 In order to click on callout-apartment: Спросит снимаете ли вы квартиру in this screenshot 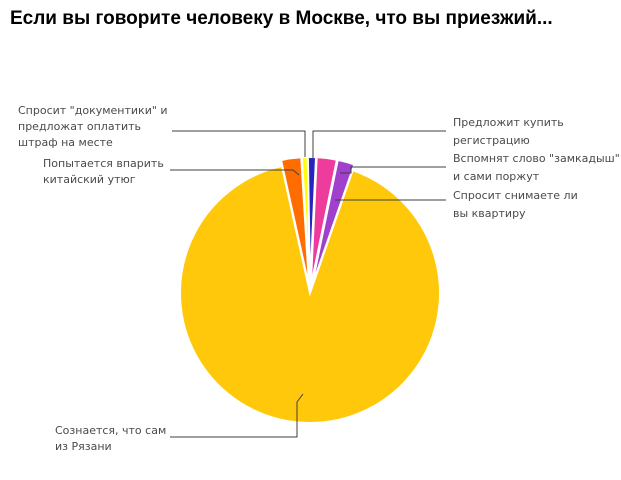, I will do `click(515, 204)`.